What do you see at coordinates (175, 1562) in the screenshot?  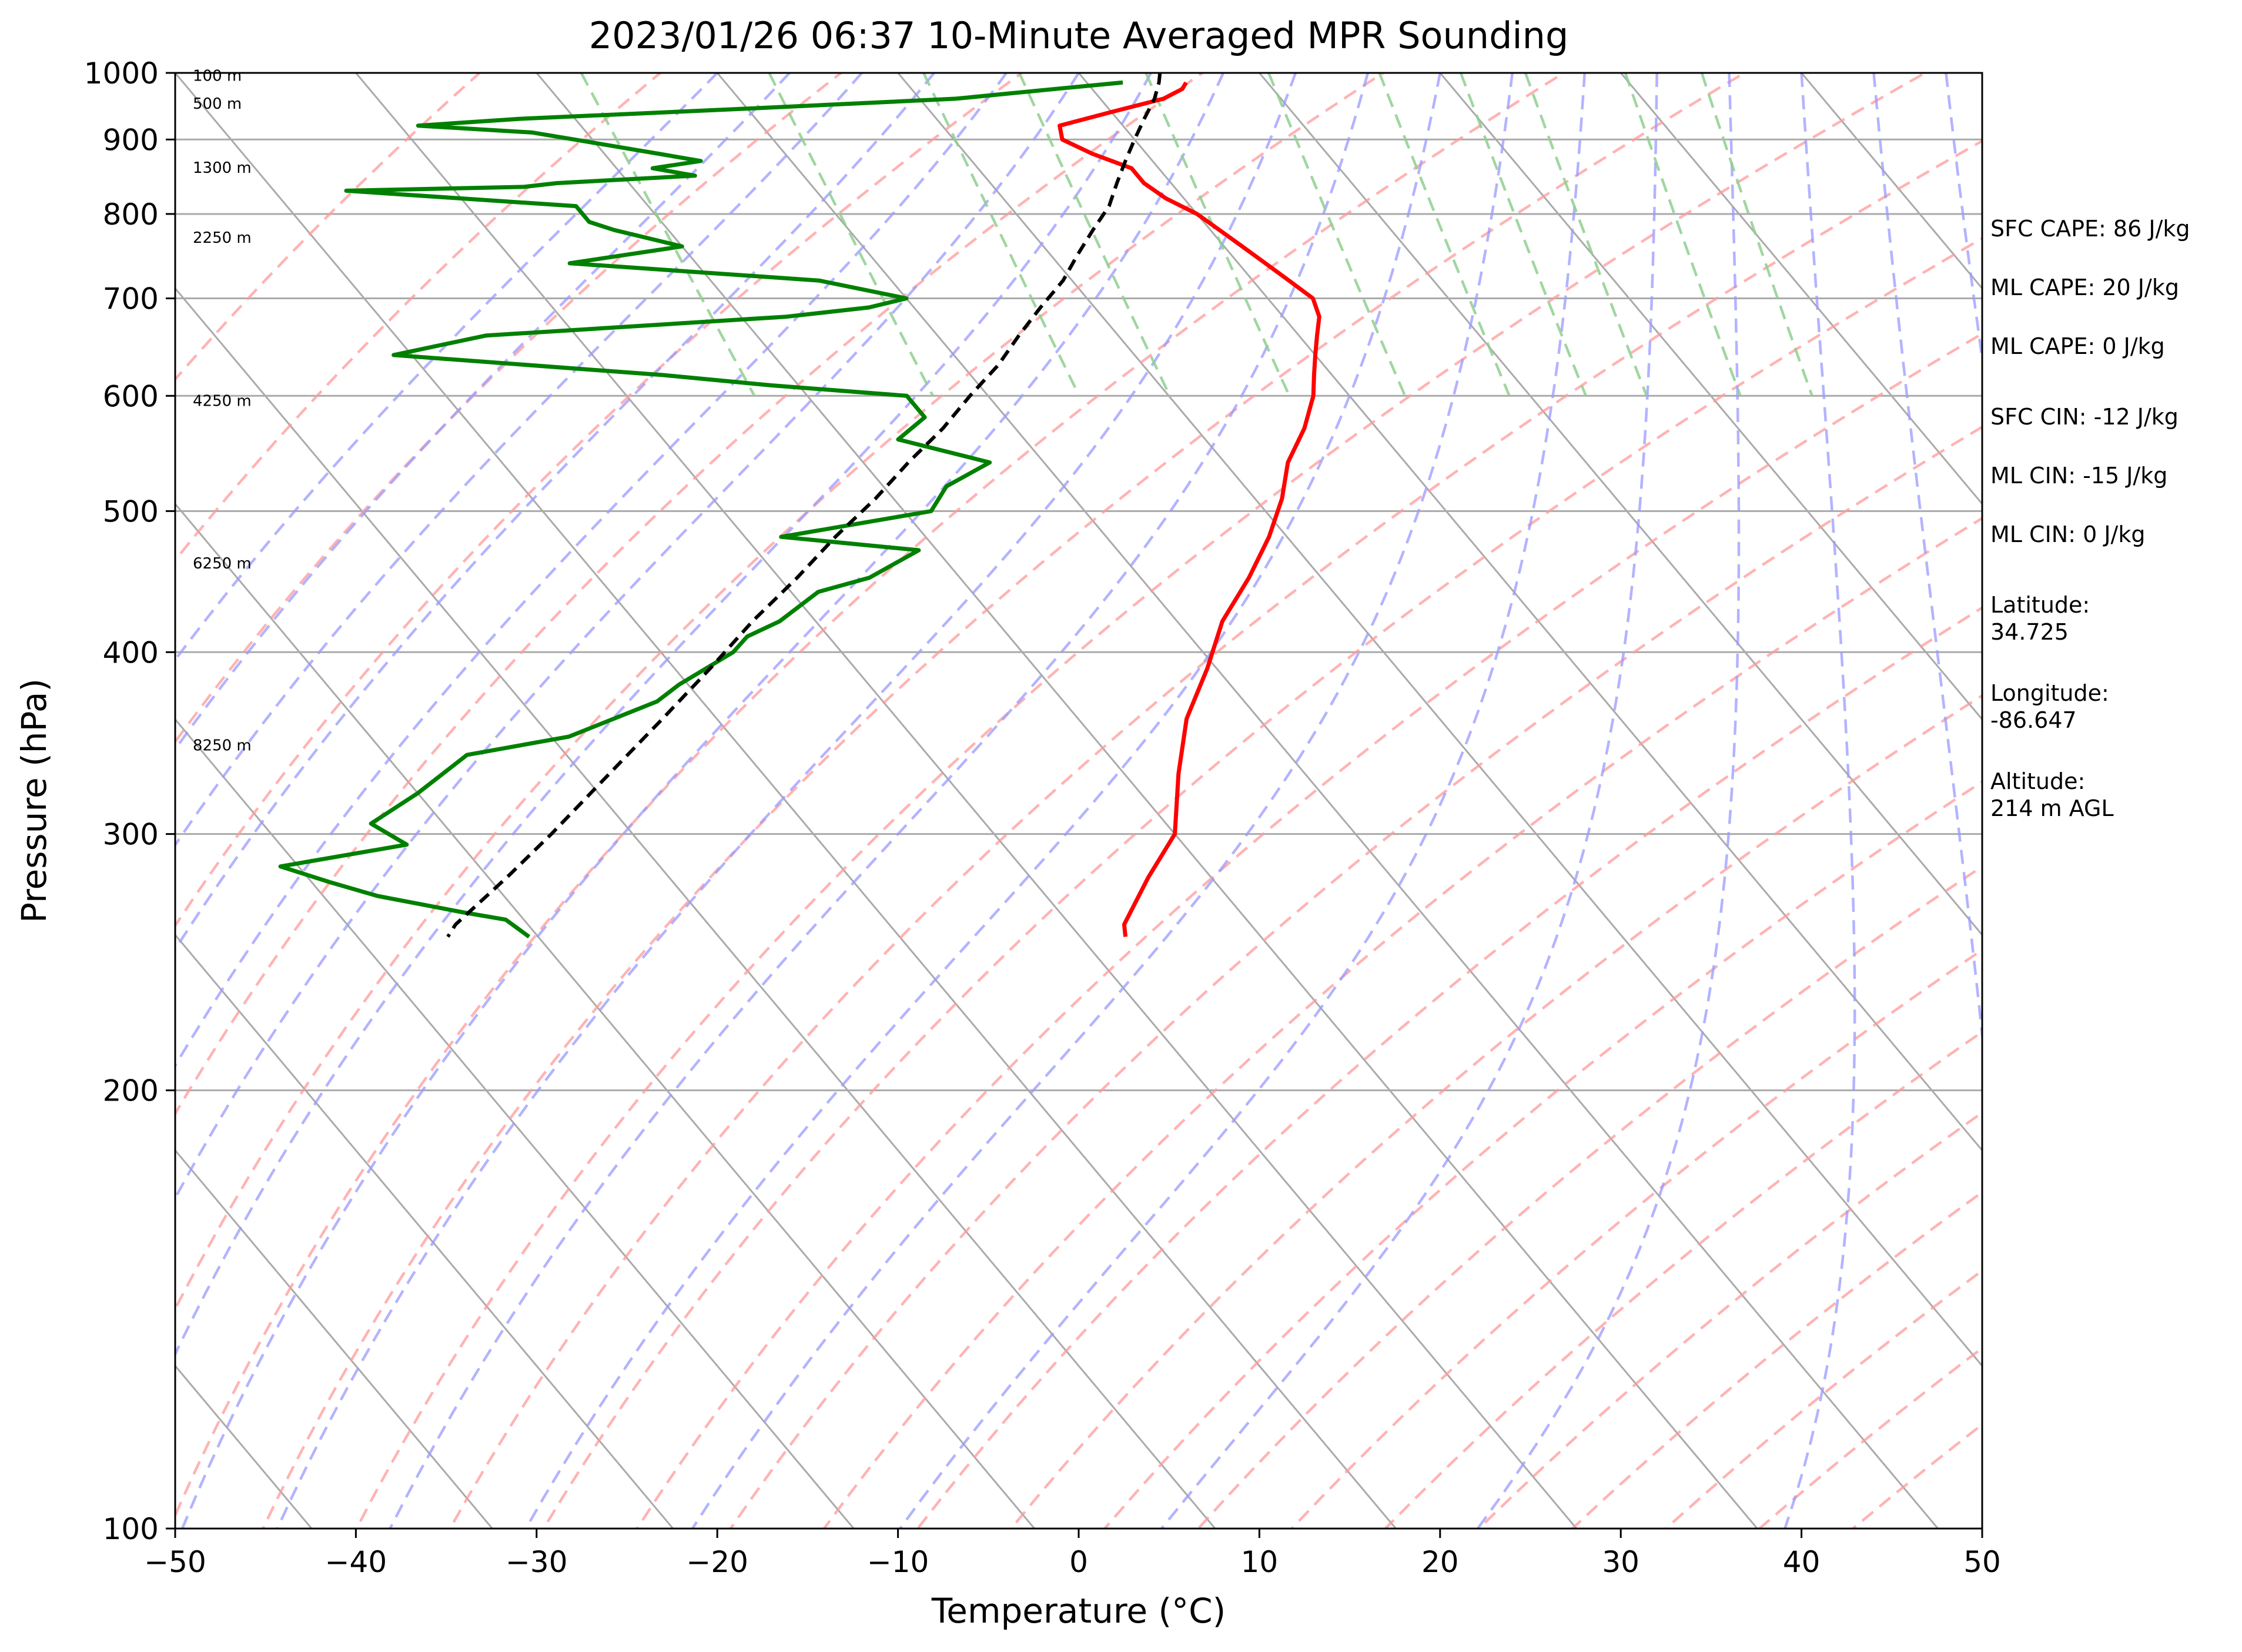 I see `x-tick-label: −50` at bounding box center [175, 1562].